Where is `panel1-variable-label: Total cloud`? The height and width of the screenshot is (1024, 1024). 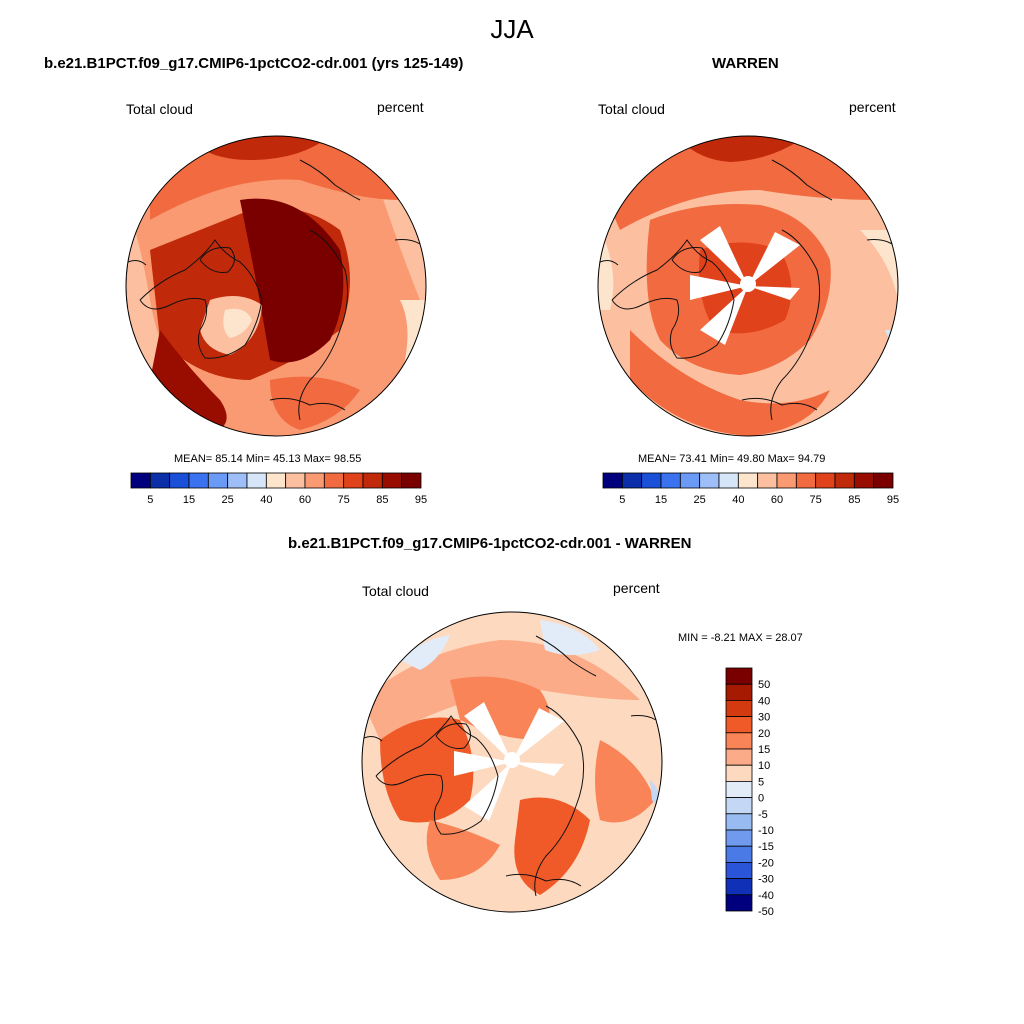 panel1-variable-label: Total cloud is located at coordinates (159, 109).